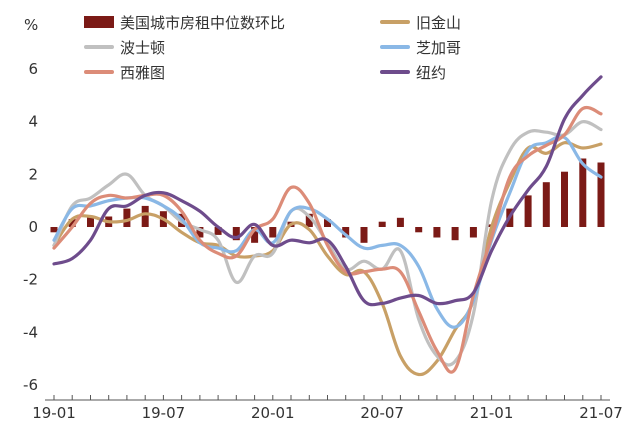 Image resolution: width=633 pixels, height=425 pixels. Describe the element at coordinates (203, 22) in the screenshot. I see `legend-label: 美国城市房租中位数环比` at that location.